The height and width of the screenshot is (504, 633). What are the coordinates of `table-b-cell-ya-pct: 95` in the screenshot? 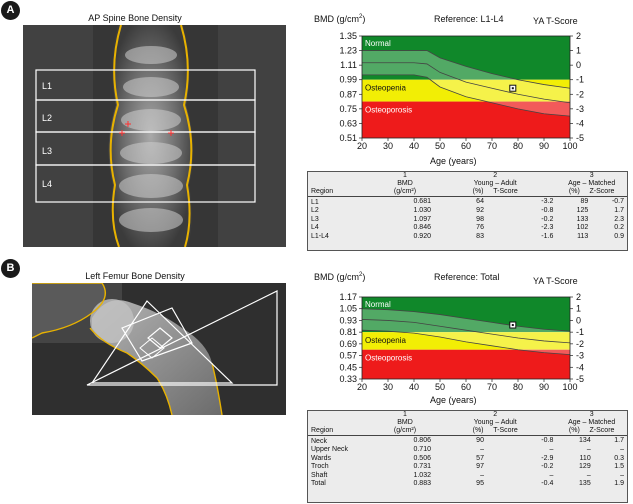 It's located at (480, 484).